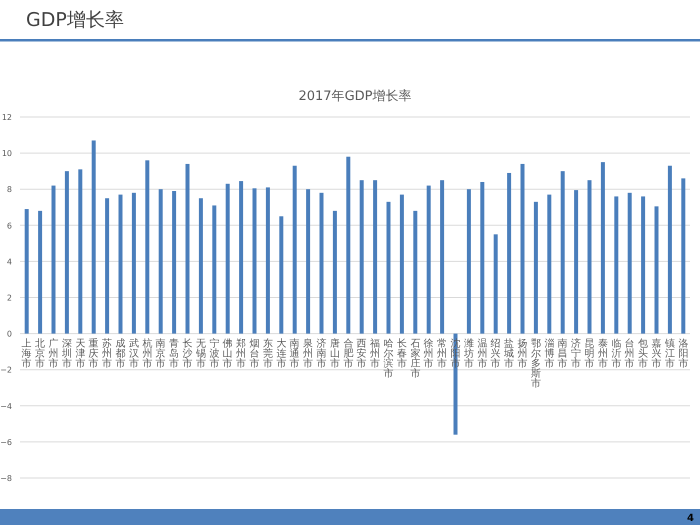  Describe the element at coordinates (7, 117) in the screenshot. I see `y-tick-label: 12` at that location.